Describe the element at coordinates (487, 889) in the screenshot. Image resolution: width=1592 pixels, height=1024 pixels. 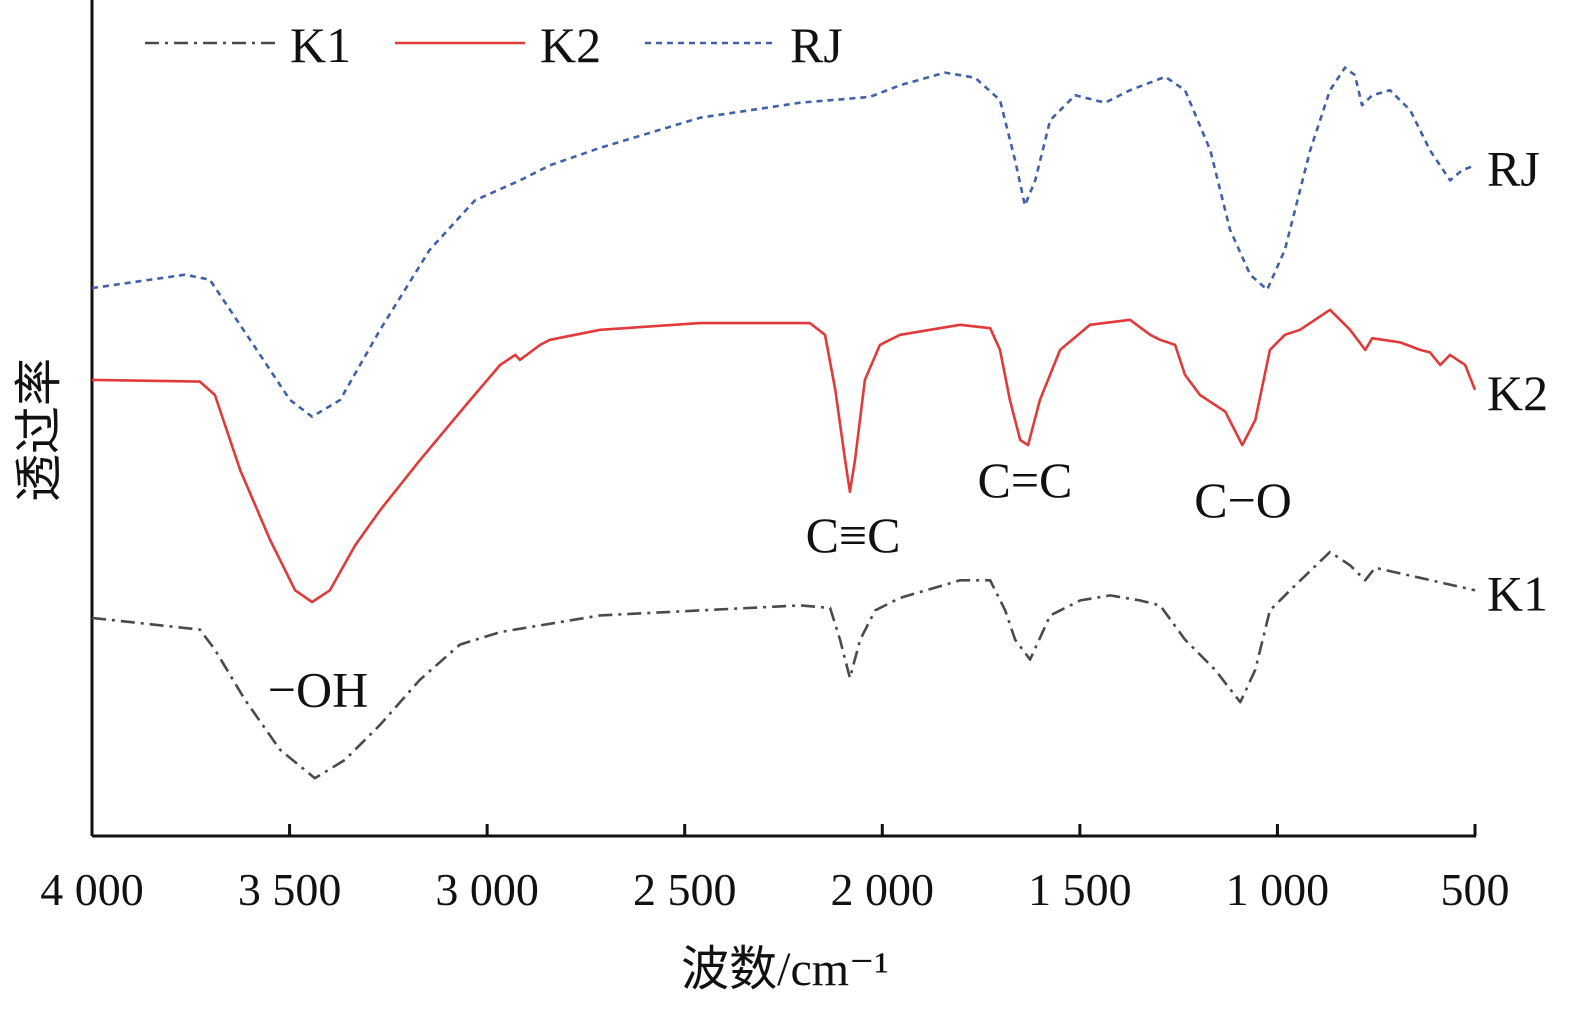
I see `x-tick-label: 3 000` at that location.